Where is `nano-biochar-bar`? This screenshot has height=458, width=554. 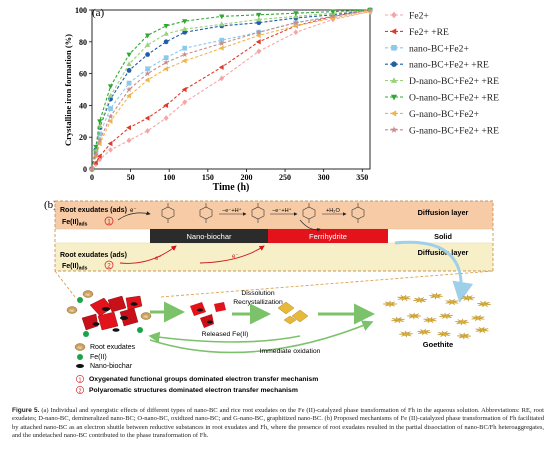
nano-biochar-bar is located at coordinates (209, 236).